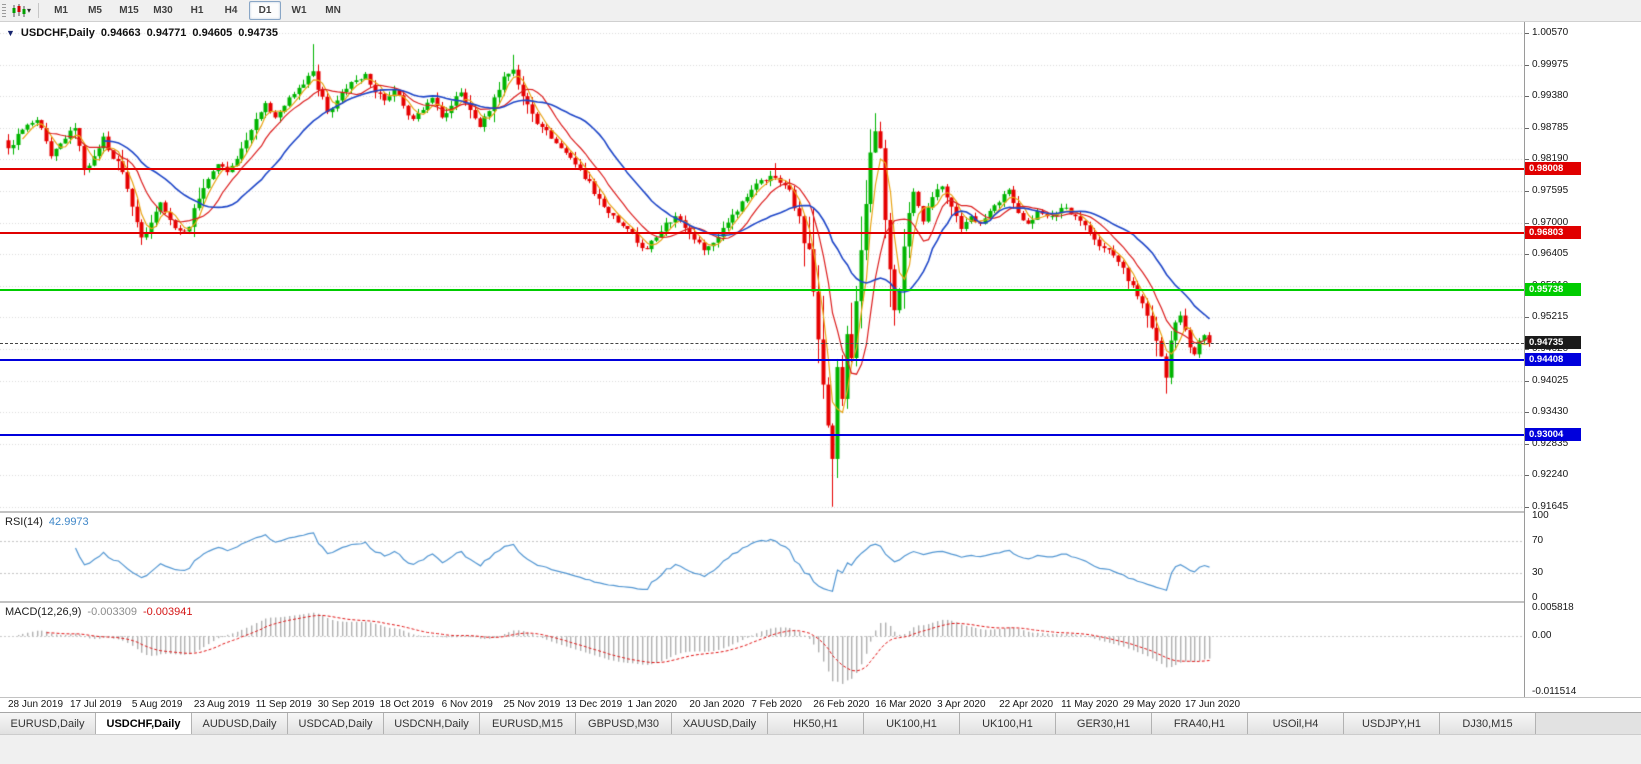  I want to click on timeframe-buttons: M1 M5 M15 M30 H1 H4 D1 W1 MN, so click(197, 10).